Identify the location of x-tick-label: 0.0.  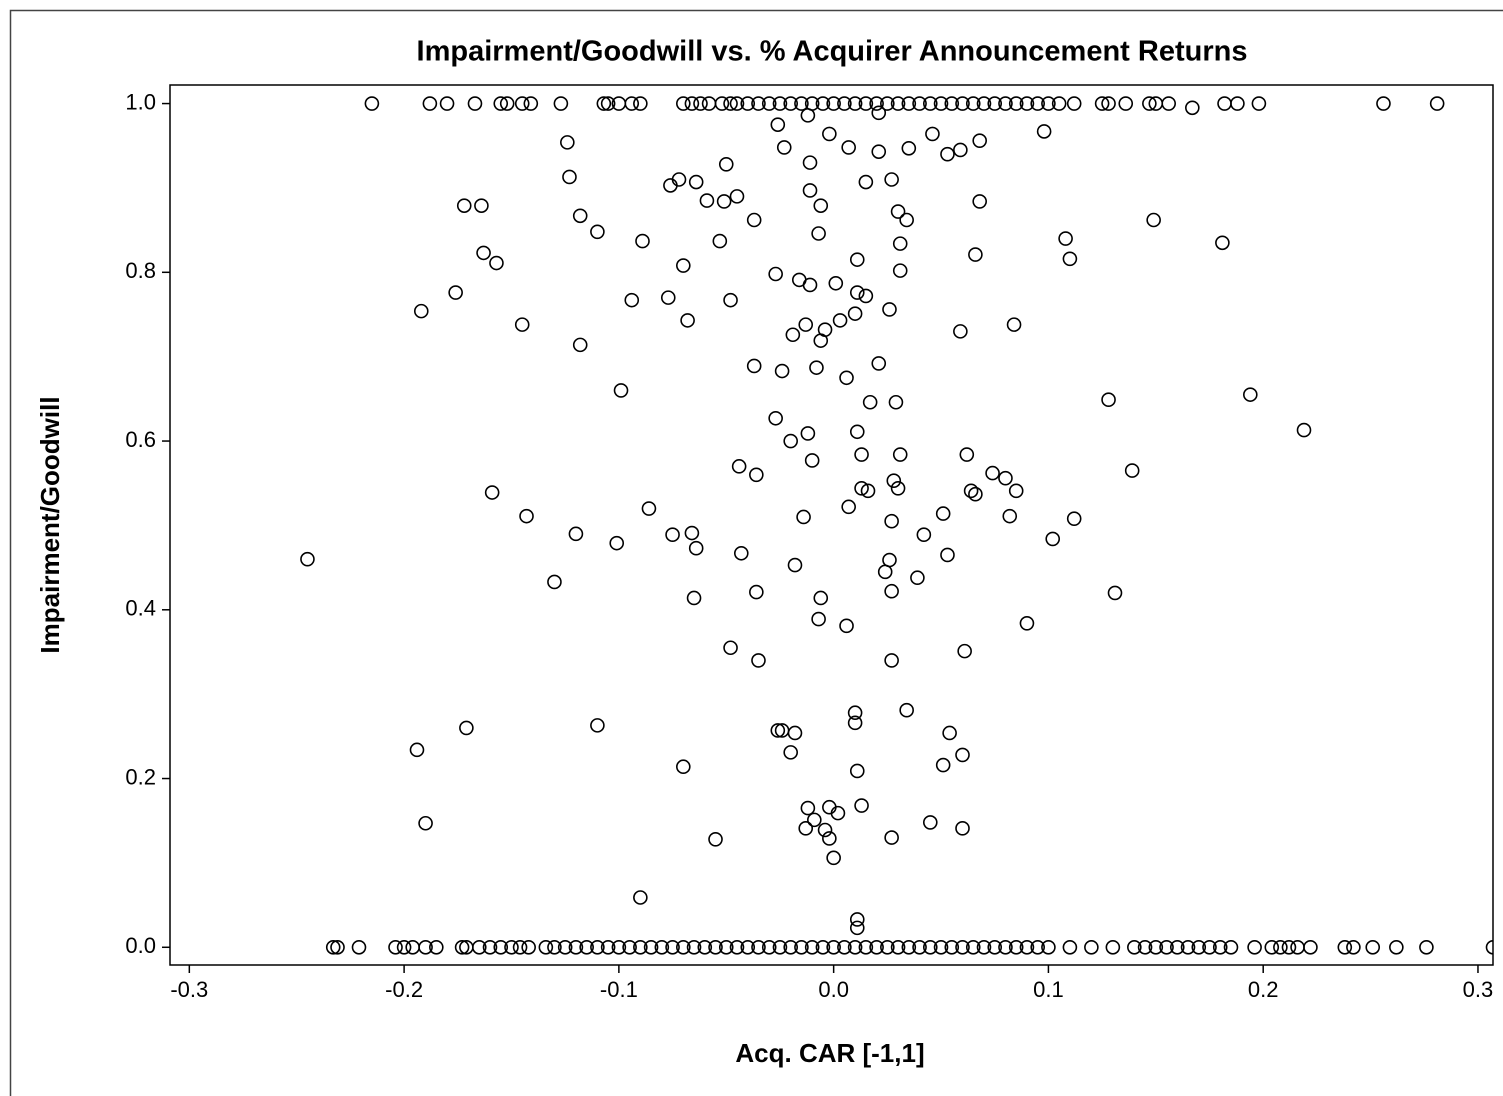
(833, 989).